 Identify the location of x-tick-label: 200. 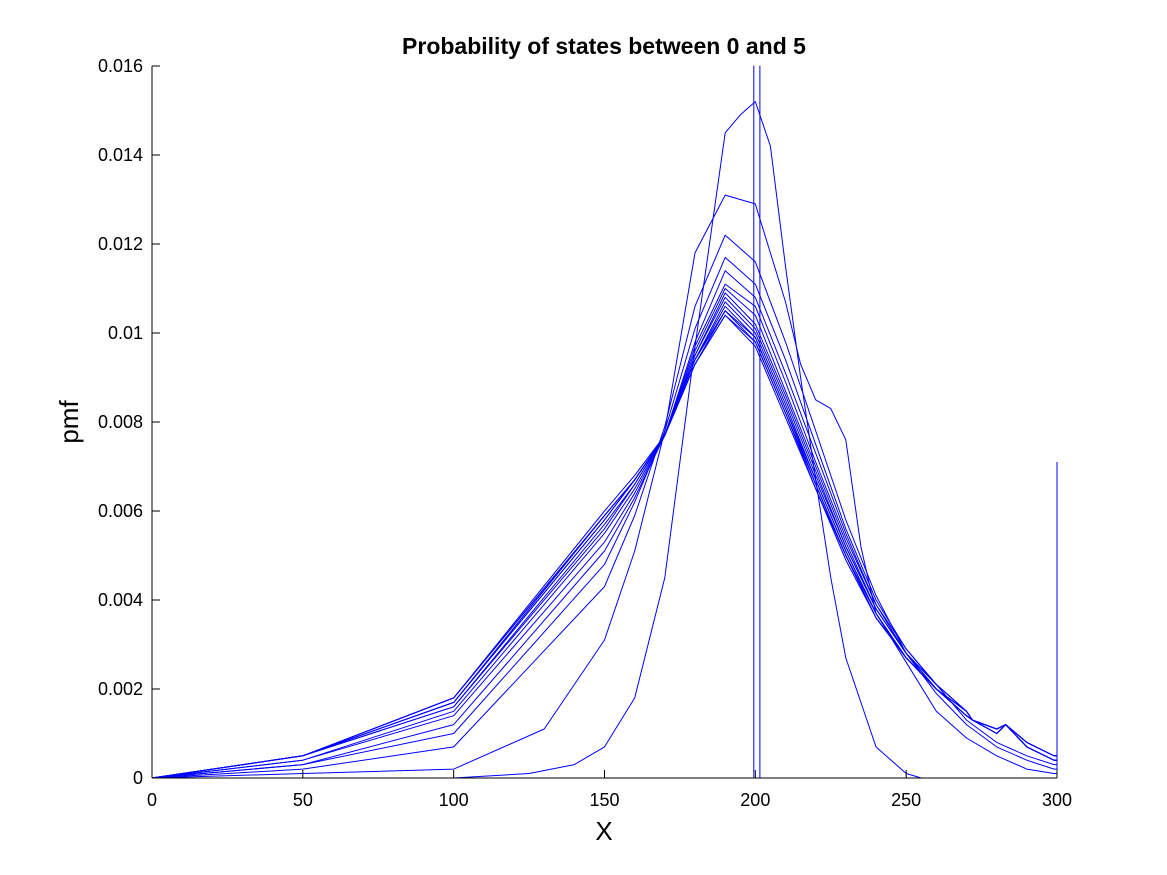
(755, 800).